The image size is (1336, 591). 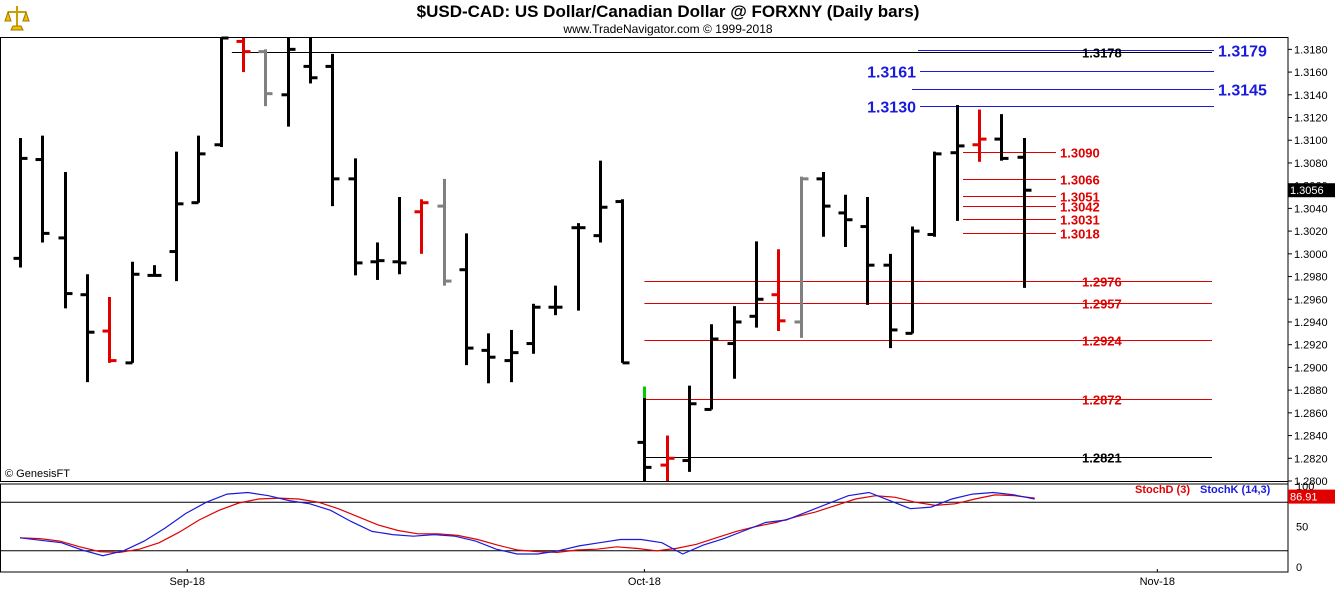 What do you see at coordinates (1235, 490) in the screenshot?
I see `legend-entry-2: StochK (14,3)` at bounding box center [1235, 490].